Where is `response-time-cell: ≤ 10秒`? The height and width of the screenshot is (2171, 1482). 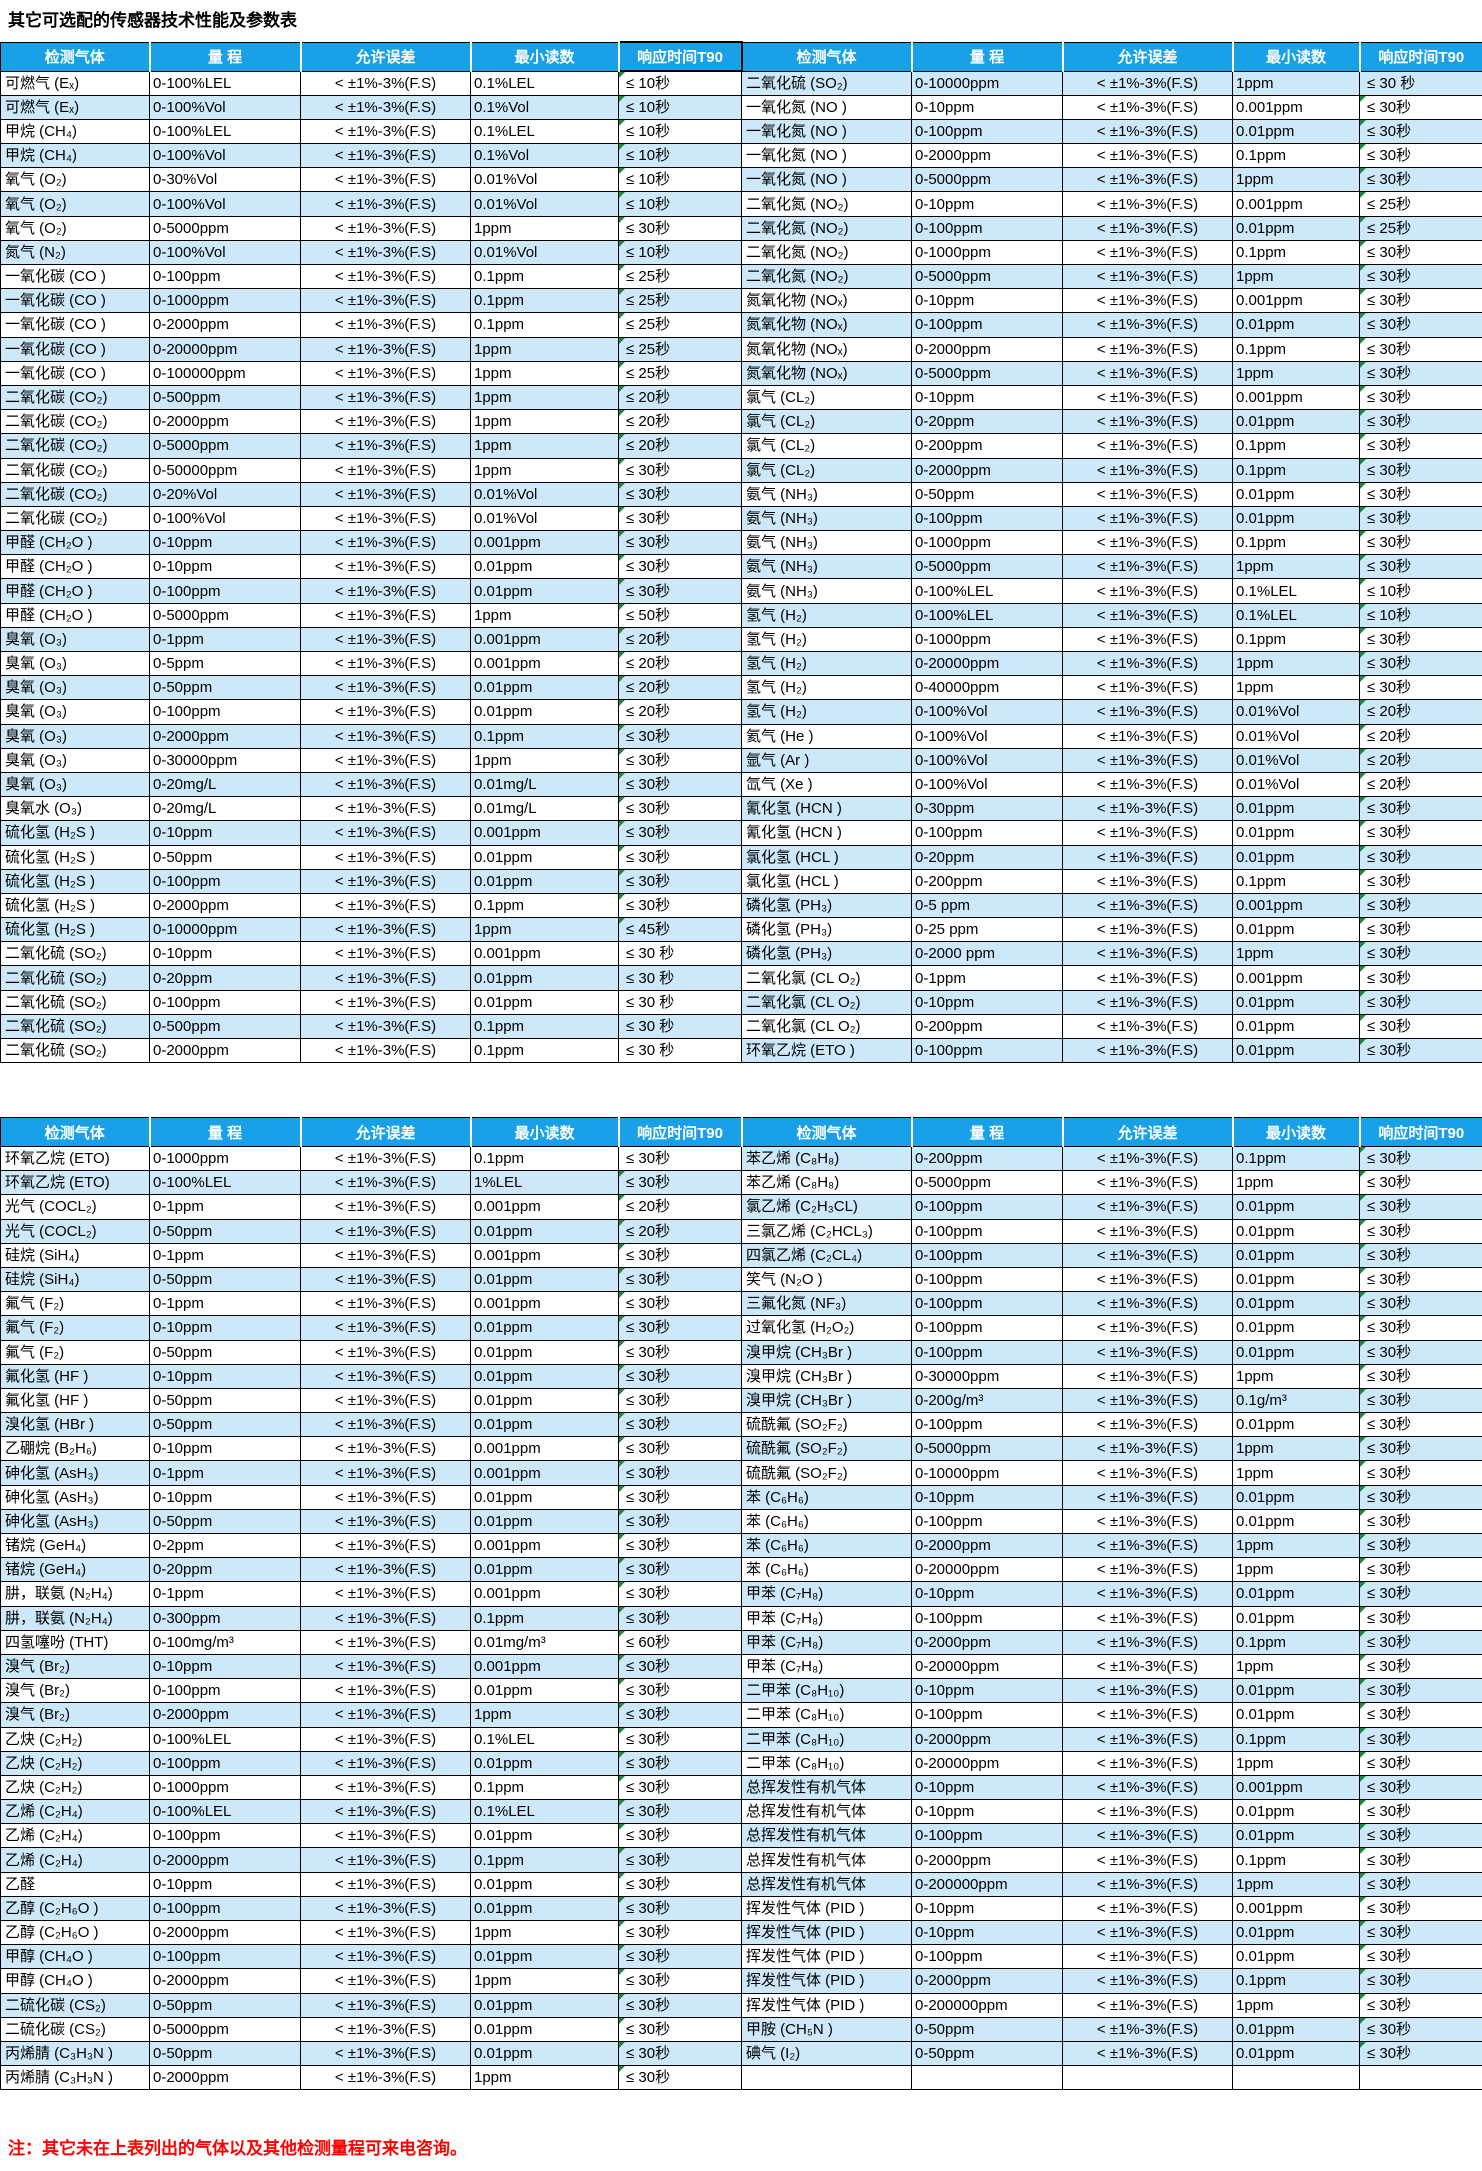
response-time-cell: ≤ 10秒 is located at coordinates (680, 252).